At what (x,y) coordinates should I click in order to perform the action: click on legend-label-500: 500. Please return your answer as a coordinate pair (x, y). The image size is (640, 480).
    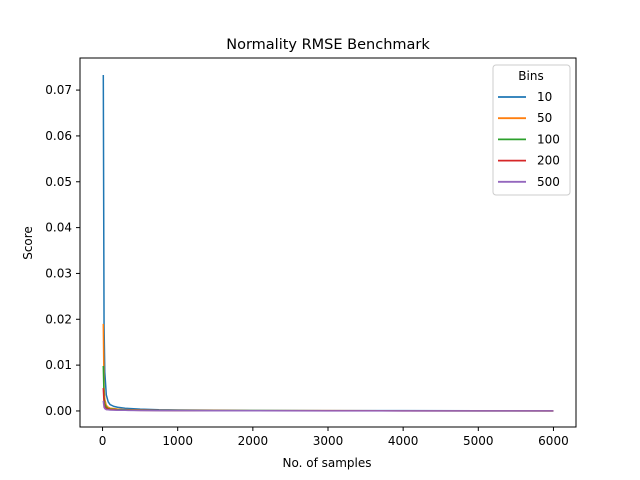
    Looking at the image, I should click on (548, 182).